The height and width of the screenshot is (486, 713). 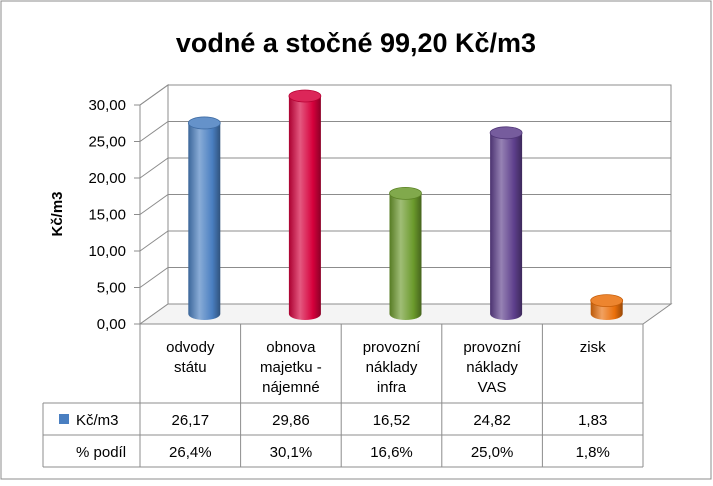 What do you see at coordinates (291, 387) in the screenshot?
I see `category-label-line: nájemné` at bounding box center [291, 387].